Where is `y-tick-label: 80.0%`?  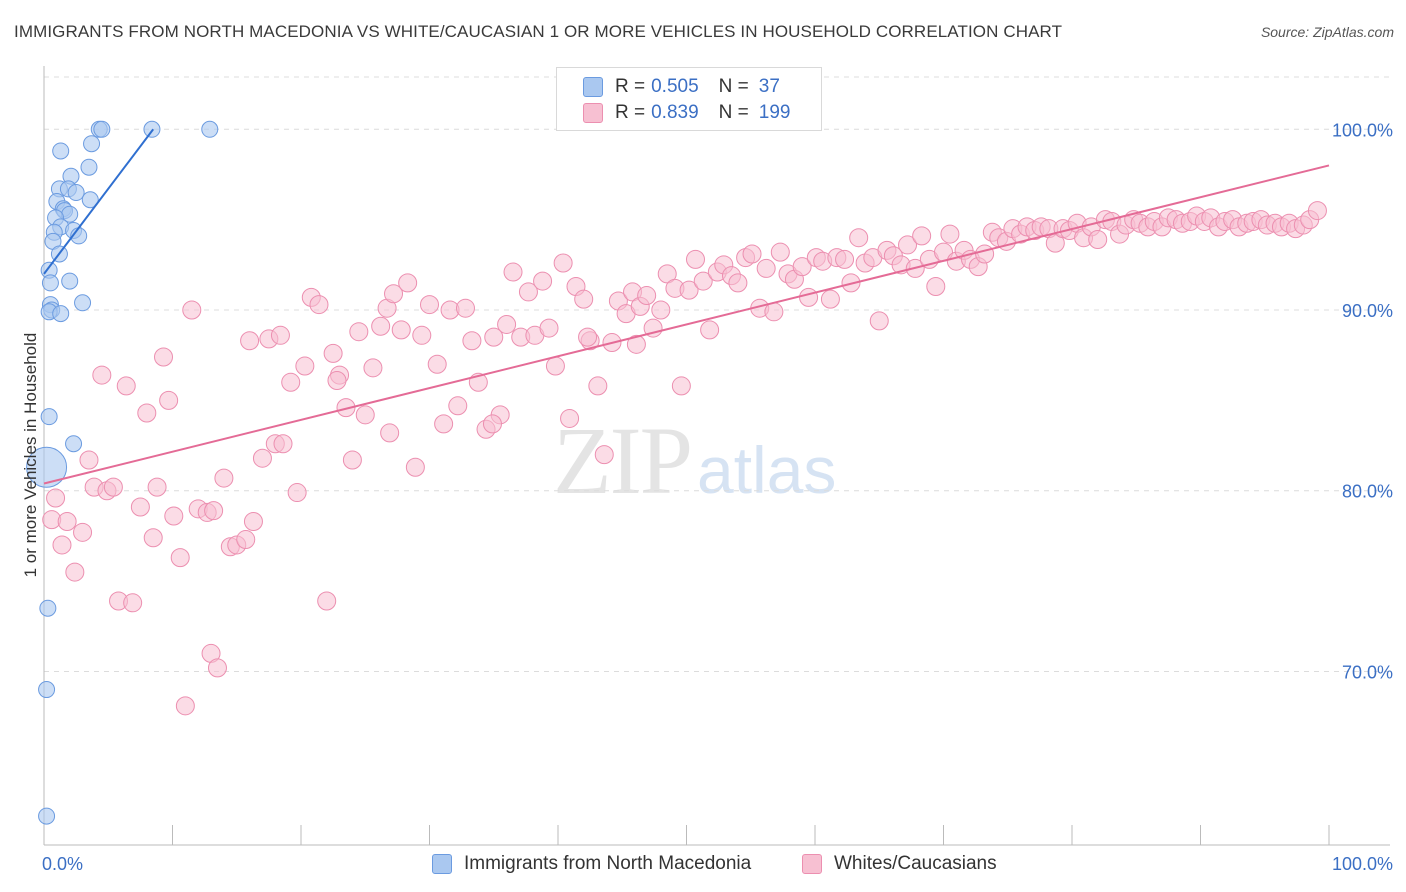 y-tick-label: 80.0% is located at coordinates (1367, 492).